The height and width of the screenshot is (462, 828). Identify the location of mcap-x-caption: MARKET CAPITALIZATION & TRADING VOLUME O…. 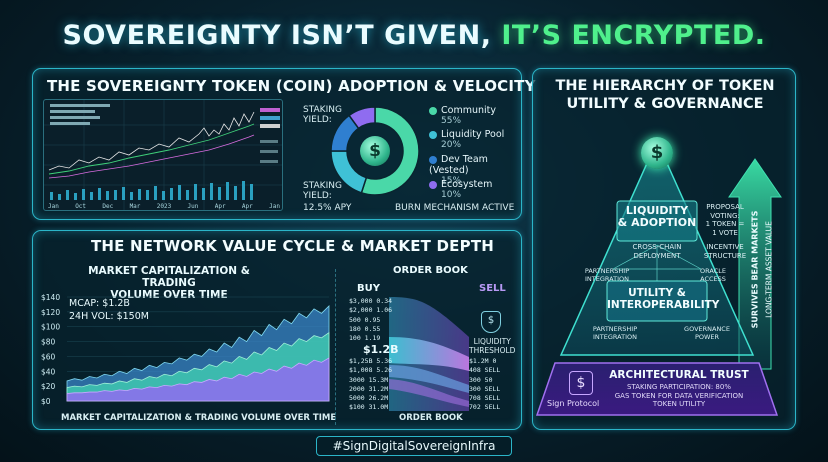
(199, 418).